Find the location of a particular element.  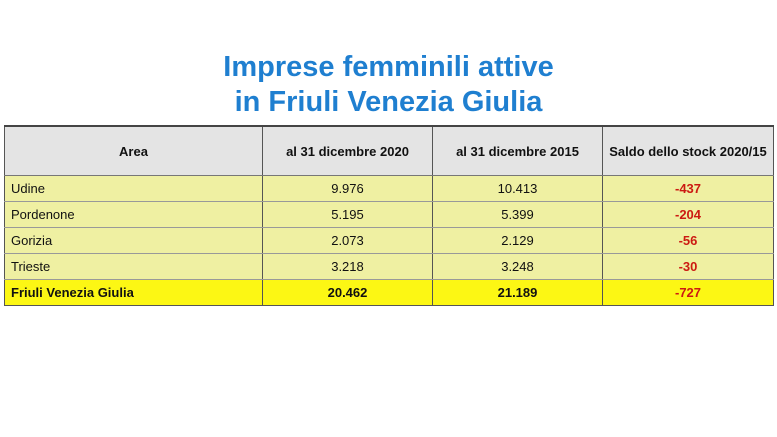

cell-saldo: -204 is located at coordinates (688, 214).